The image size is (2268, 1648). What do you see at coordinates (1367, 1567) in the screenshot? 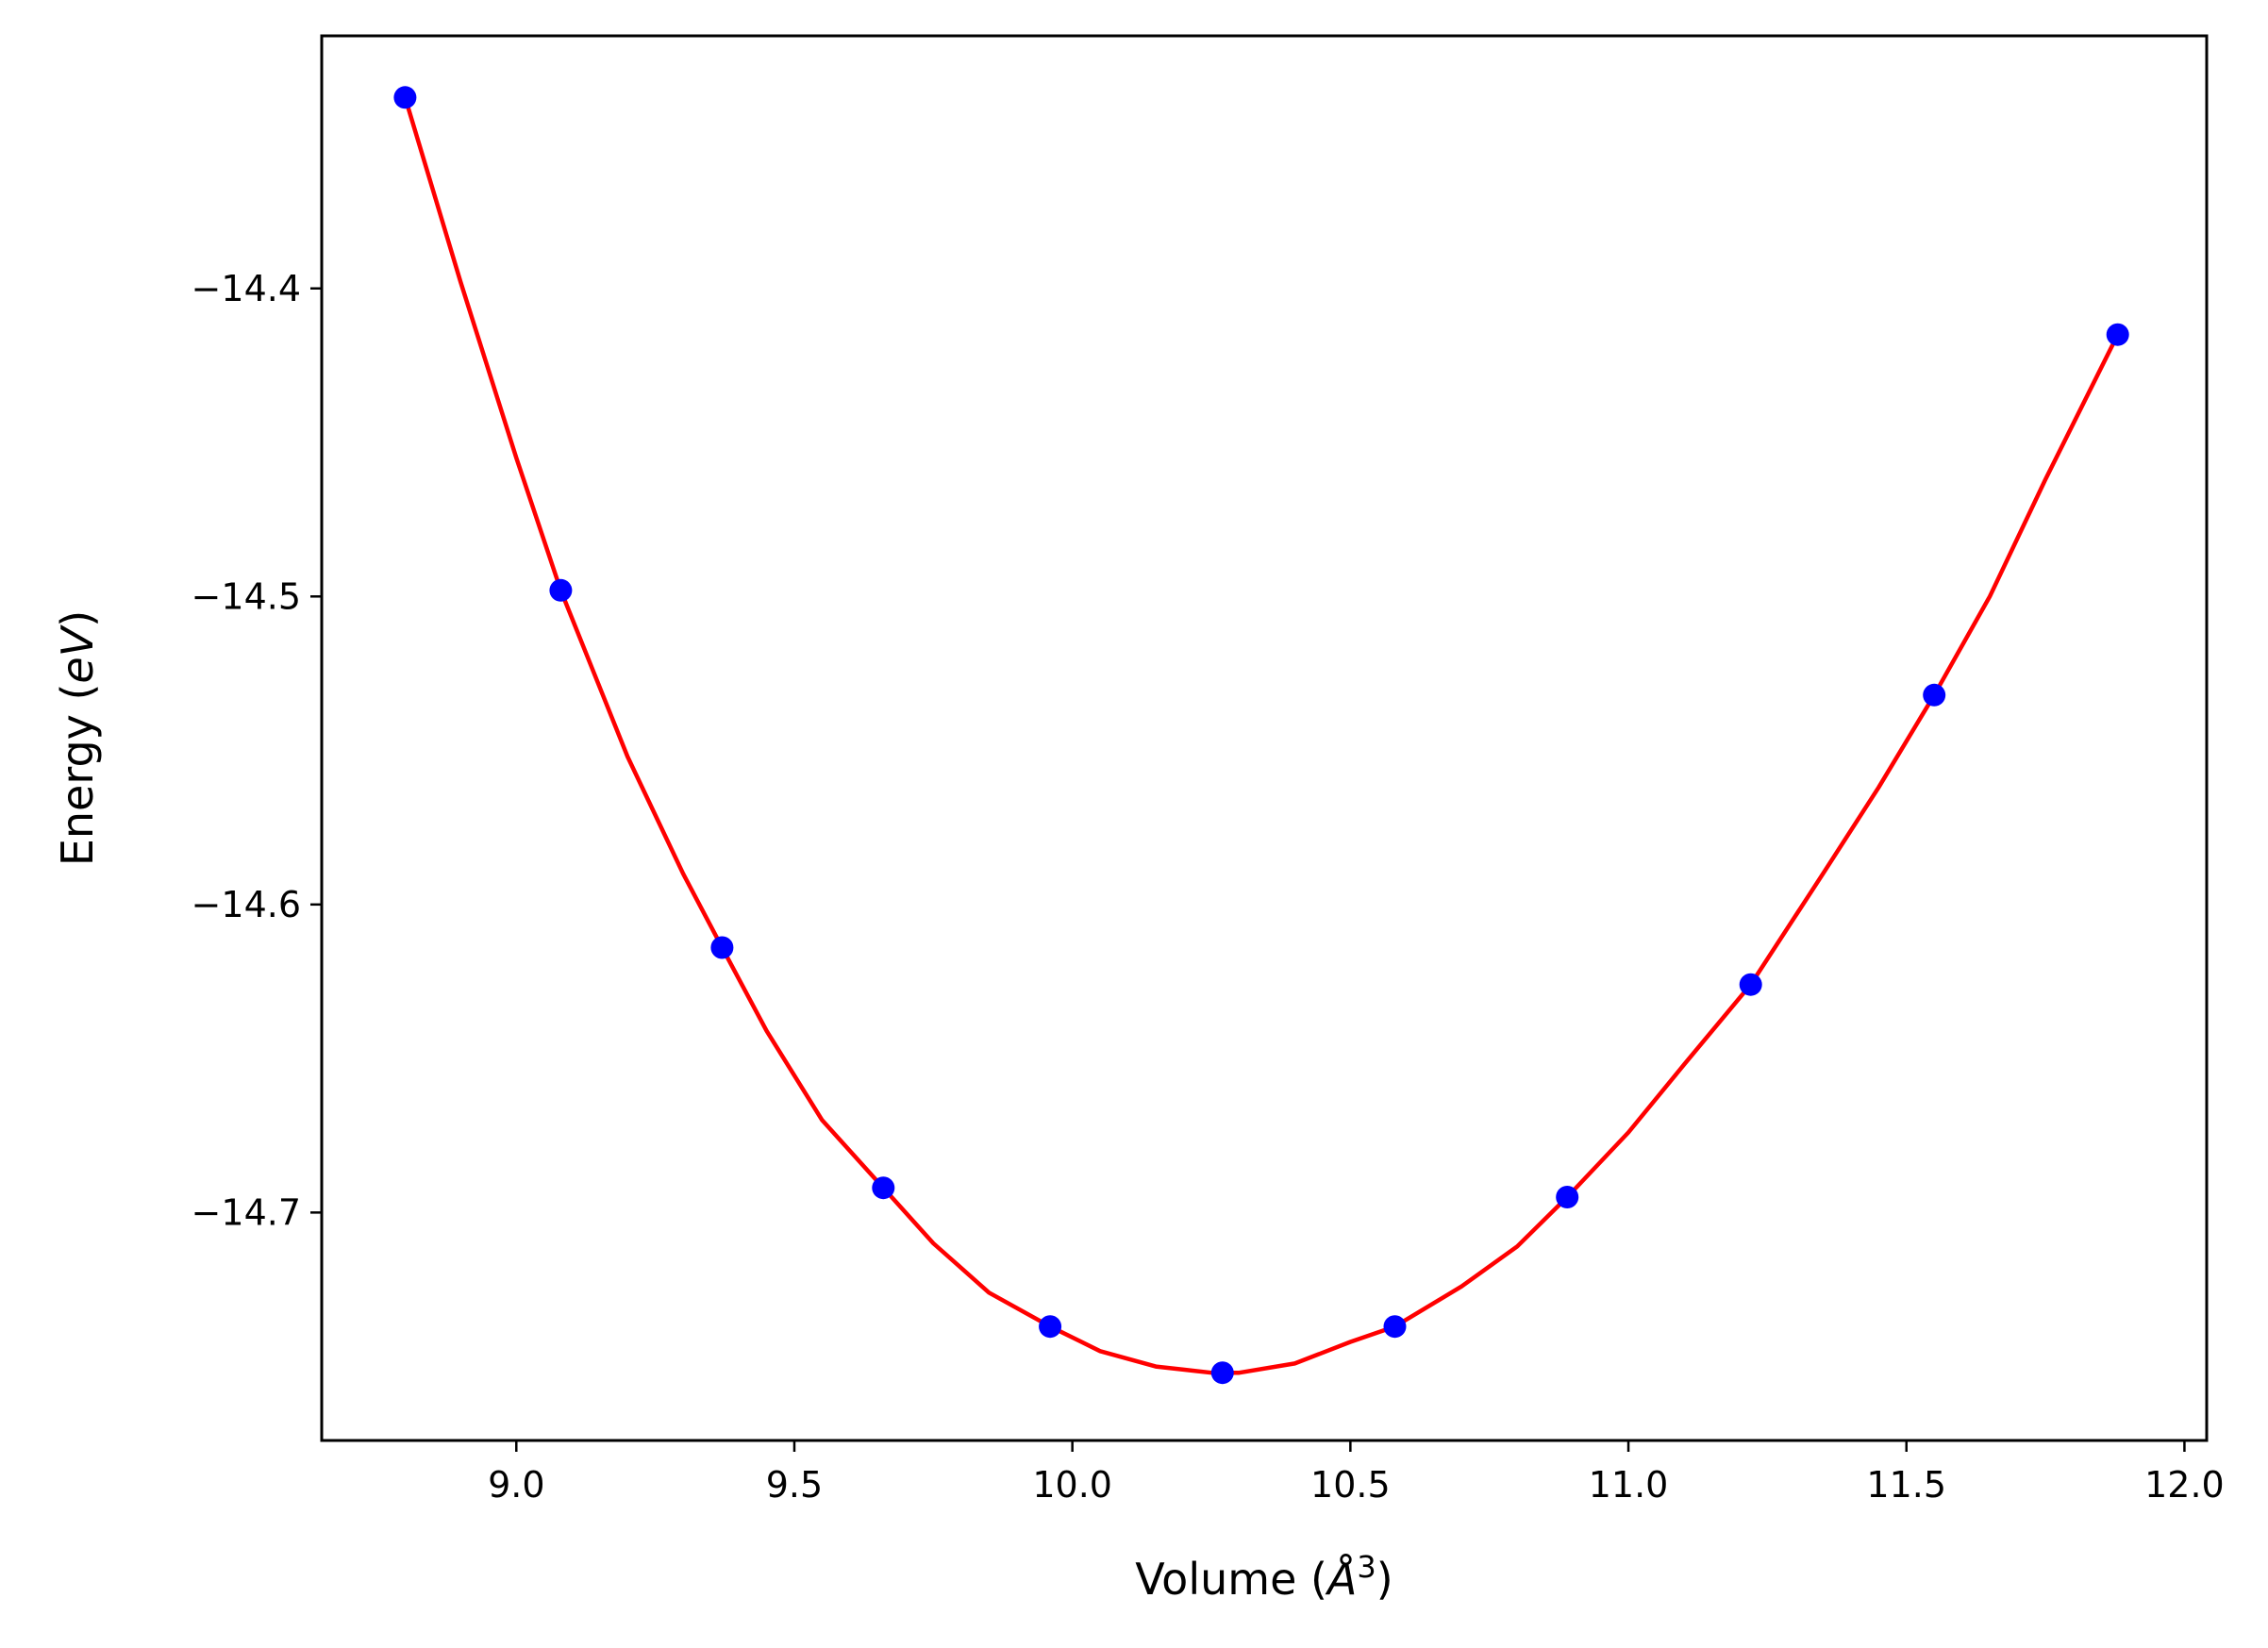
I see `x-axis-label-exponent: 3` at bounding box center [1367, 1567].